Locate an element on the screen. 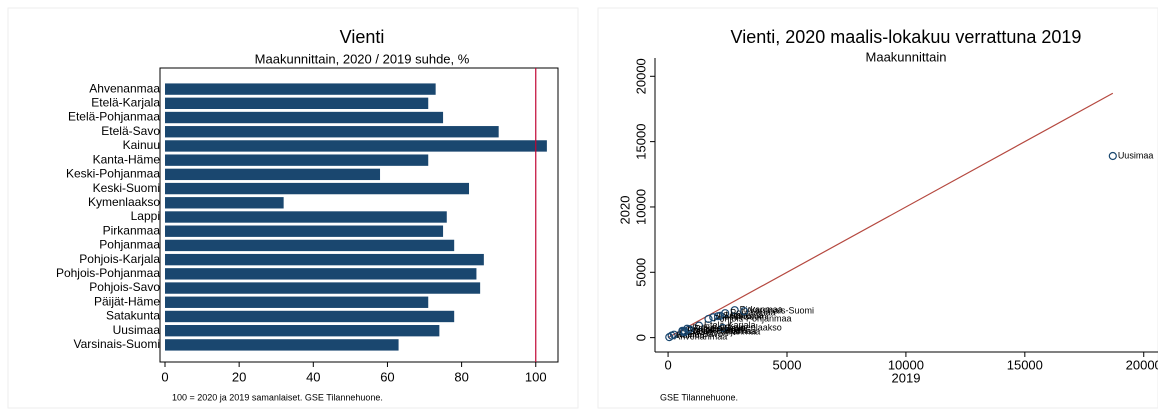 The width and height of the screenshot is (1158, 414). x-tick-label: 10000 is located at coordinates (906, 364).